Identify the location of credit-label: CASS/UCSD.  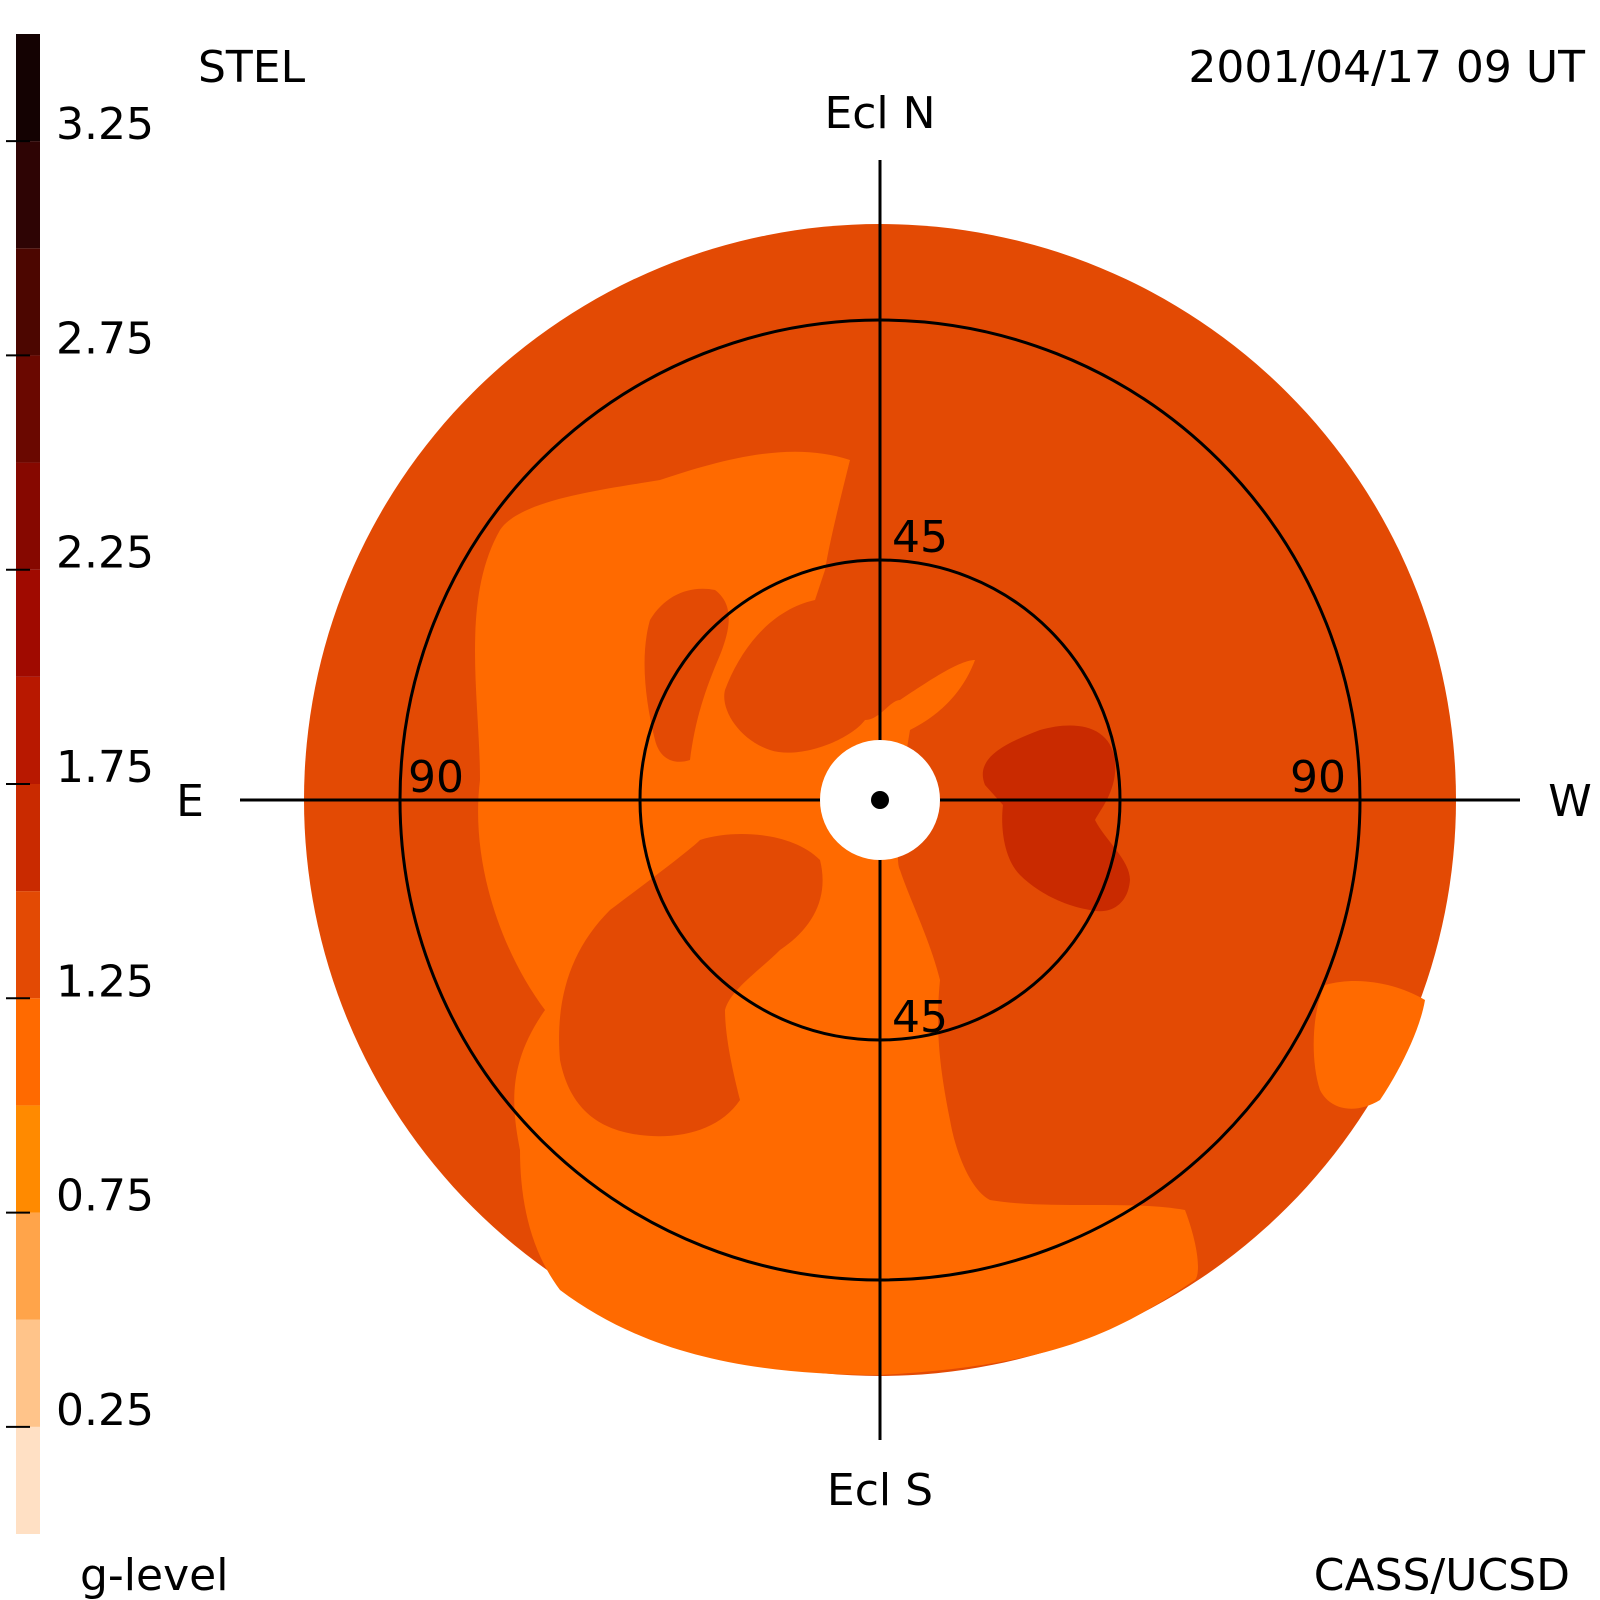
(1442, 1575).